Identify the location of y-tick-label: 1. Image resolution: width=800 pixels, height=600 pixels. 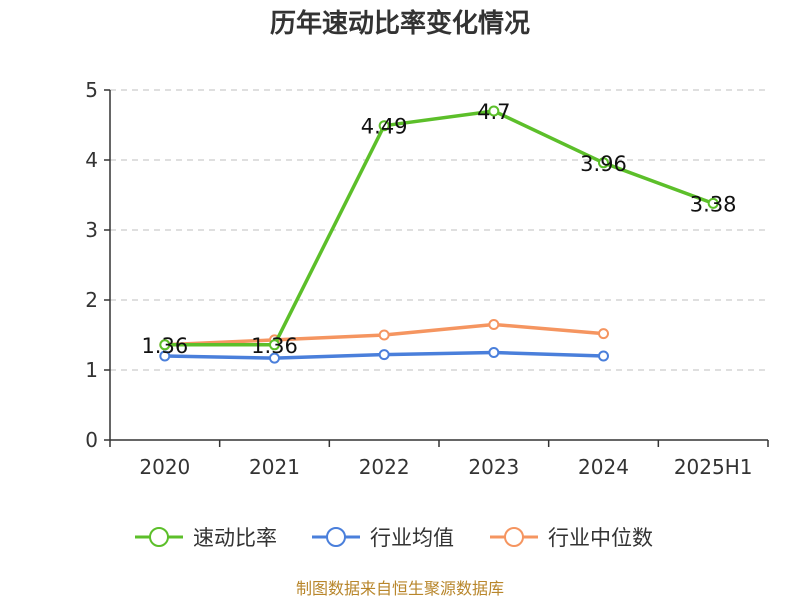
(91, 370).